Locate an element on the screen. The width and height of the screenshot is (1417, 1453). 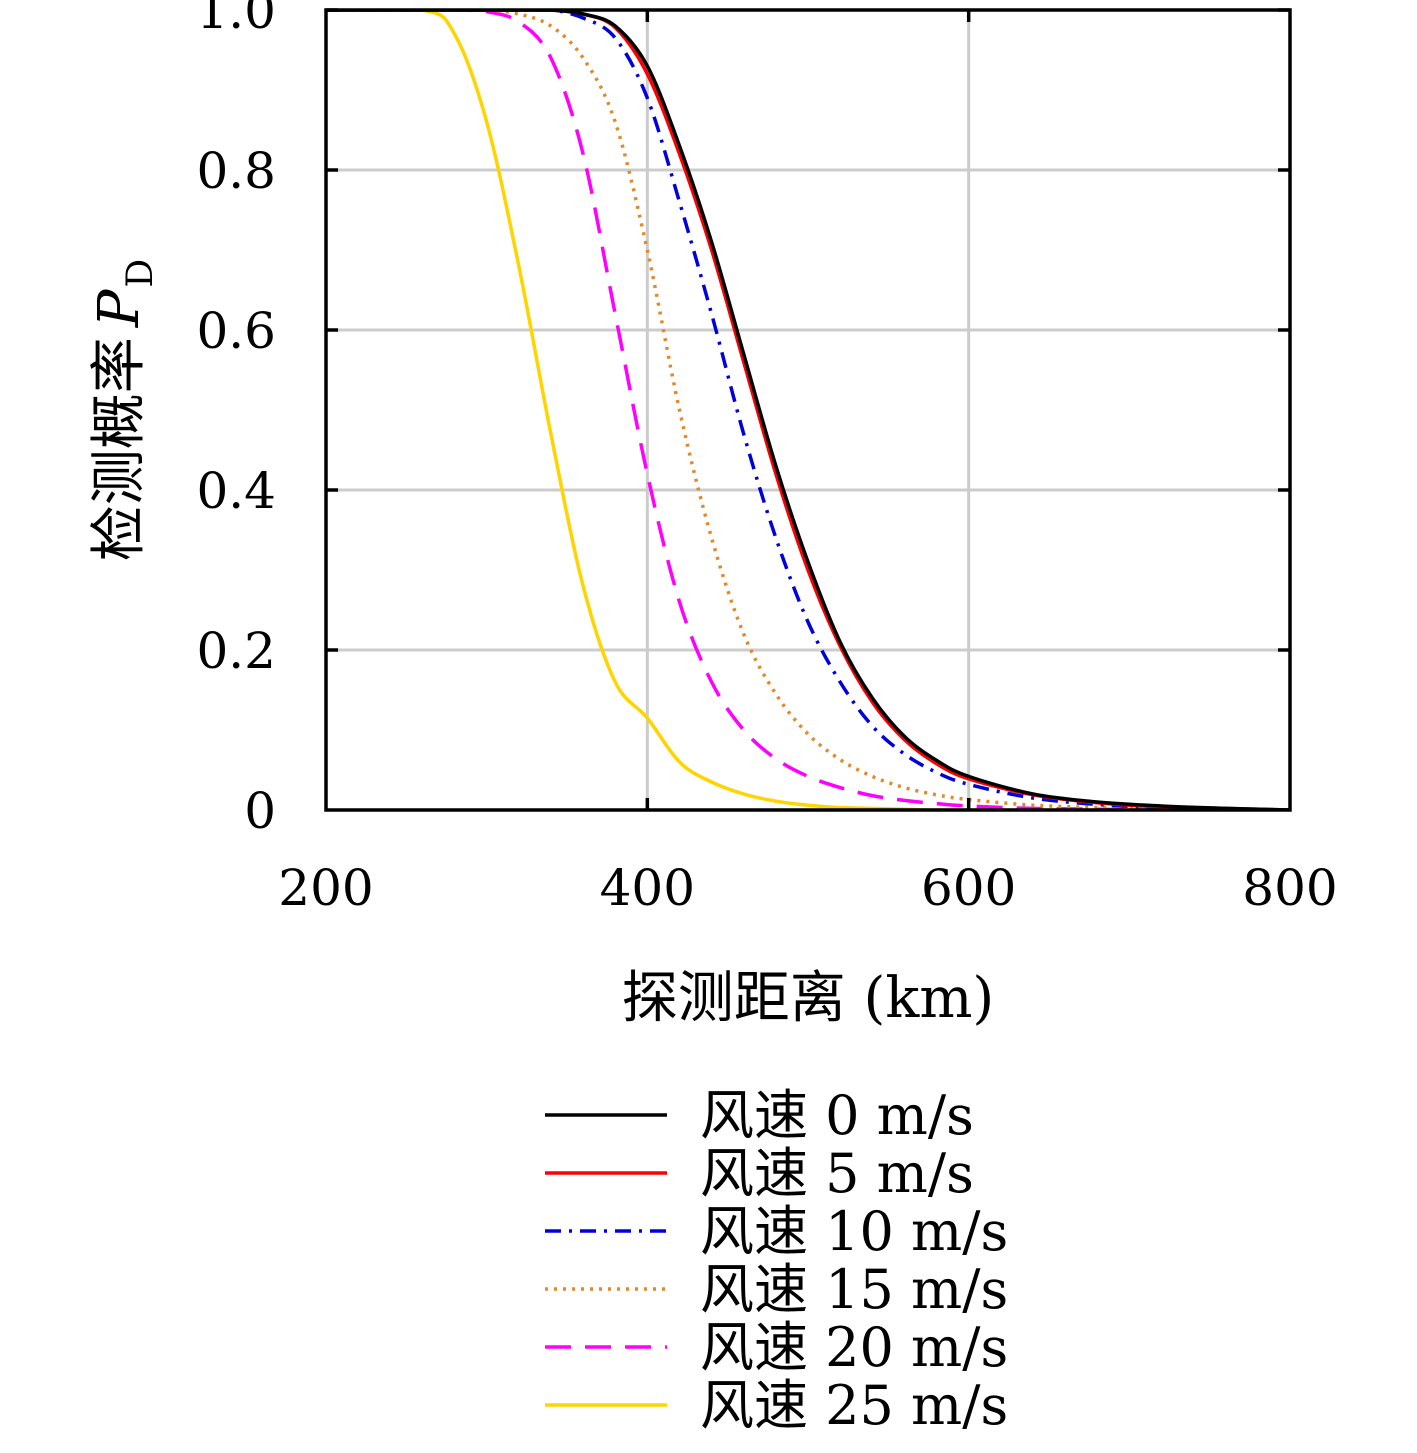
legend-entry: 风速 10 m/s is located at coordinates (776, 1231).